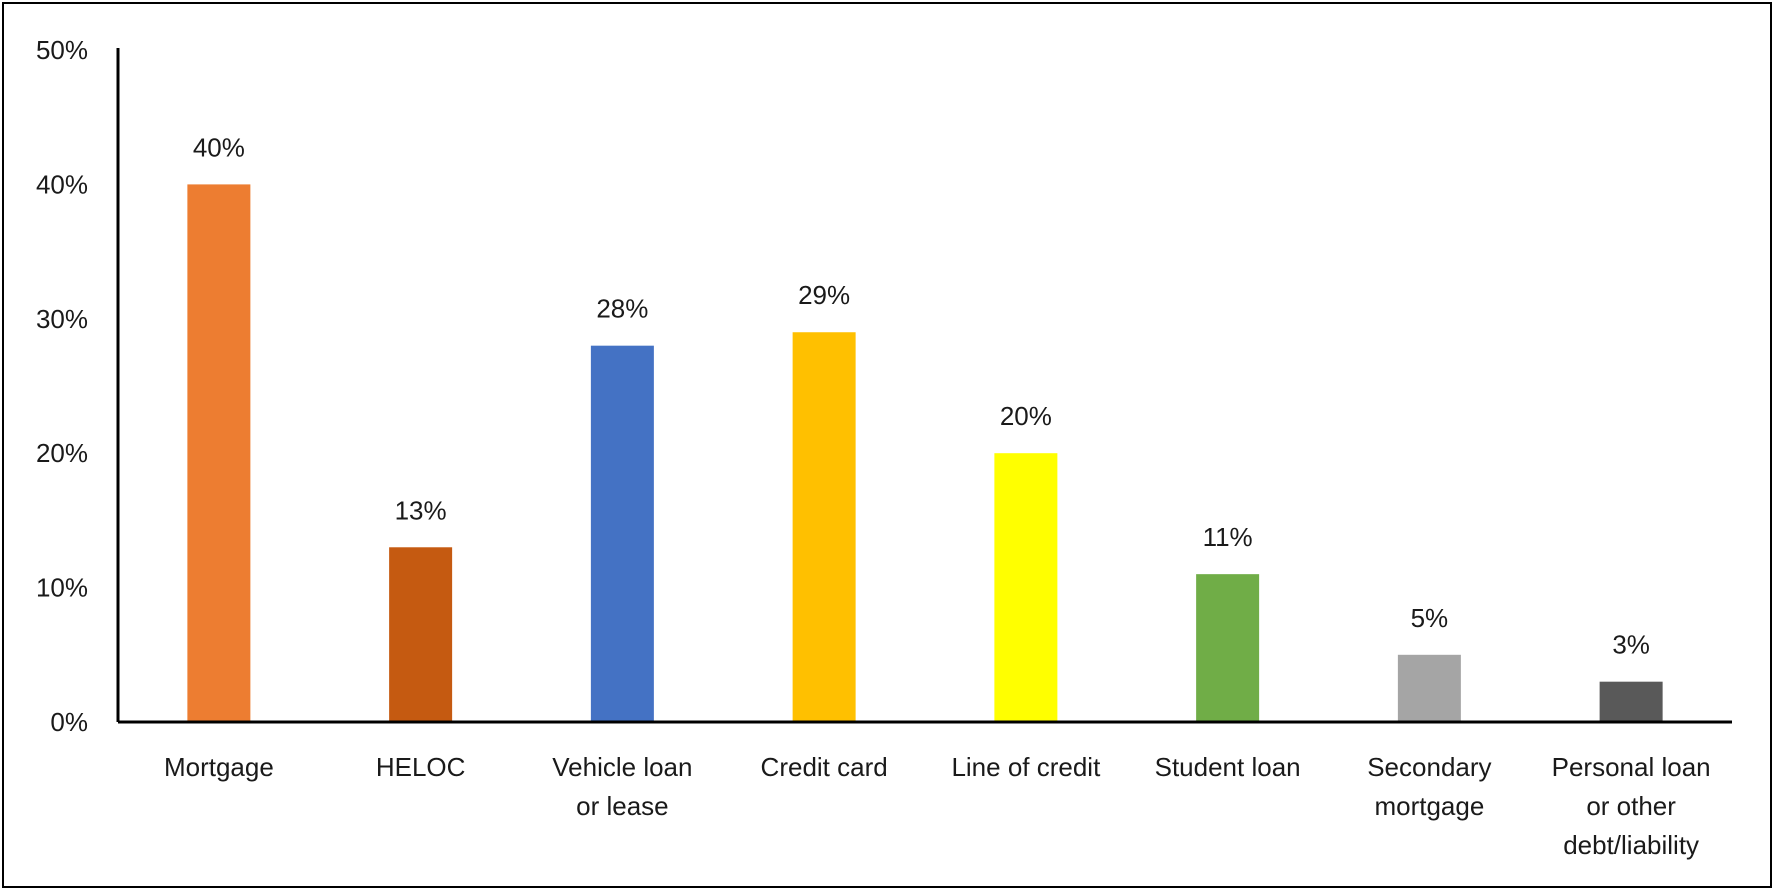 The width and height of the screenshot is (1778, 894). I want to click on data-label: 28%, so click(622, 309).